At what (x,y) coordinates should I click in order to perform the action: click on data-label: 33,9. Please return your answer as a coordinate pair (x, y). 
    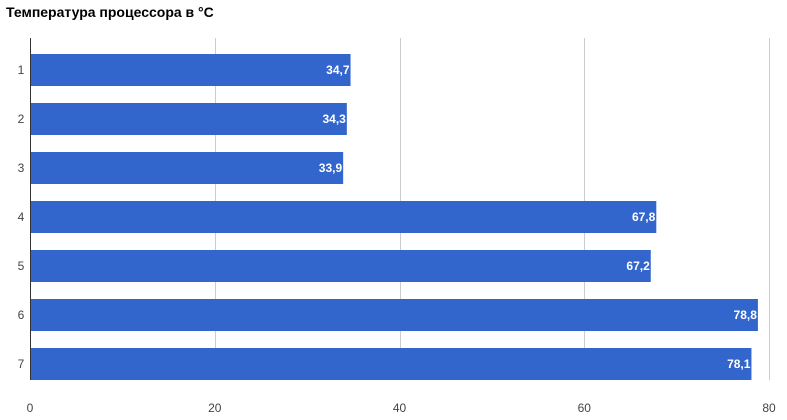
    Looking at the image, I should click on (331, 168).